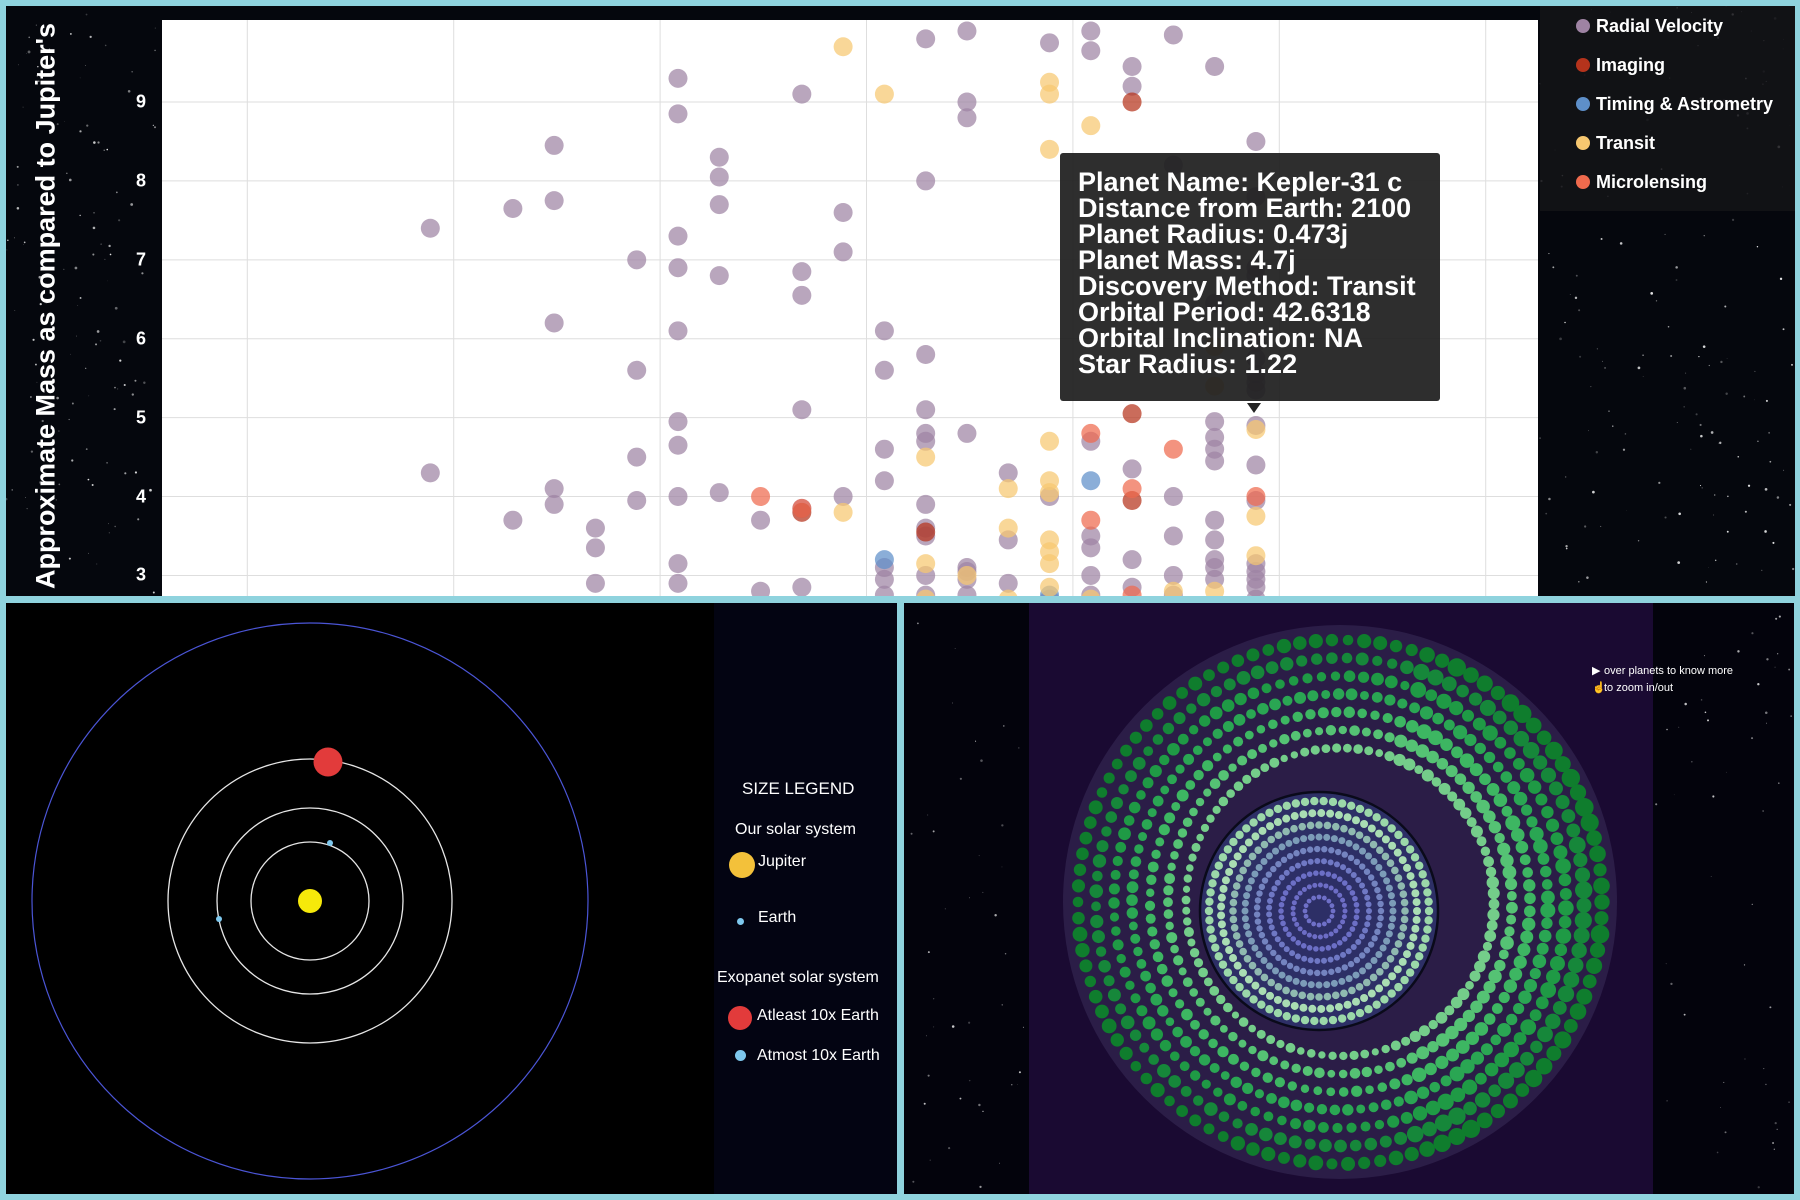 Image resolution: width=1800 pixels, height=1200 pixels. I want to click on data-point-microlensing, so click(1132, 489).